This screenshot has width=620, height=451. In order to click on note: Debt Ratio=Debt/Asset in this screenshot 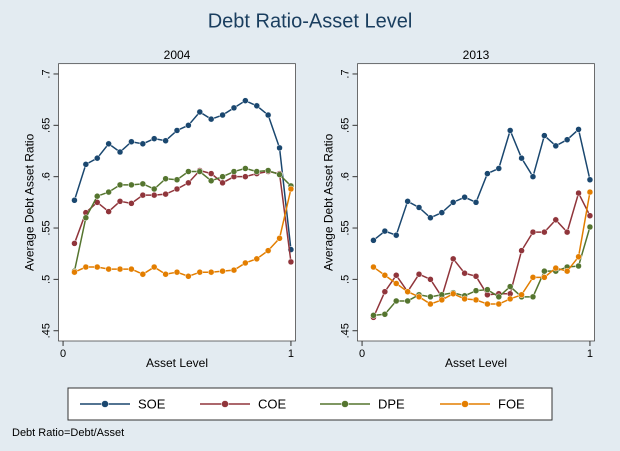, I will do `click(68, 433)`.